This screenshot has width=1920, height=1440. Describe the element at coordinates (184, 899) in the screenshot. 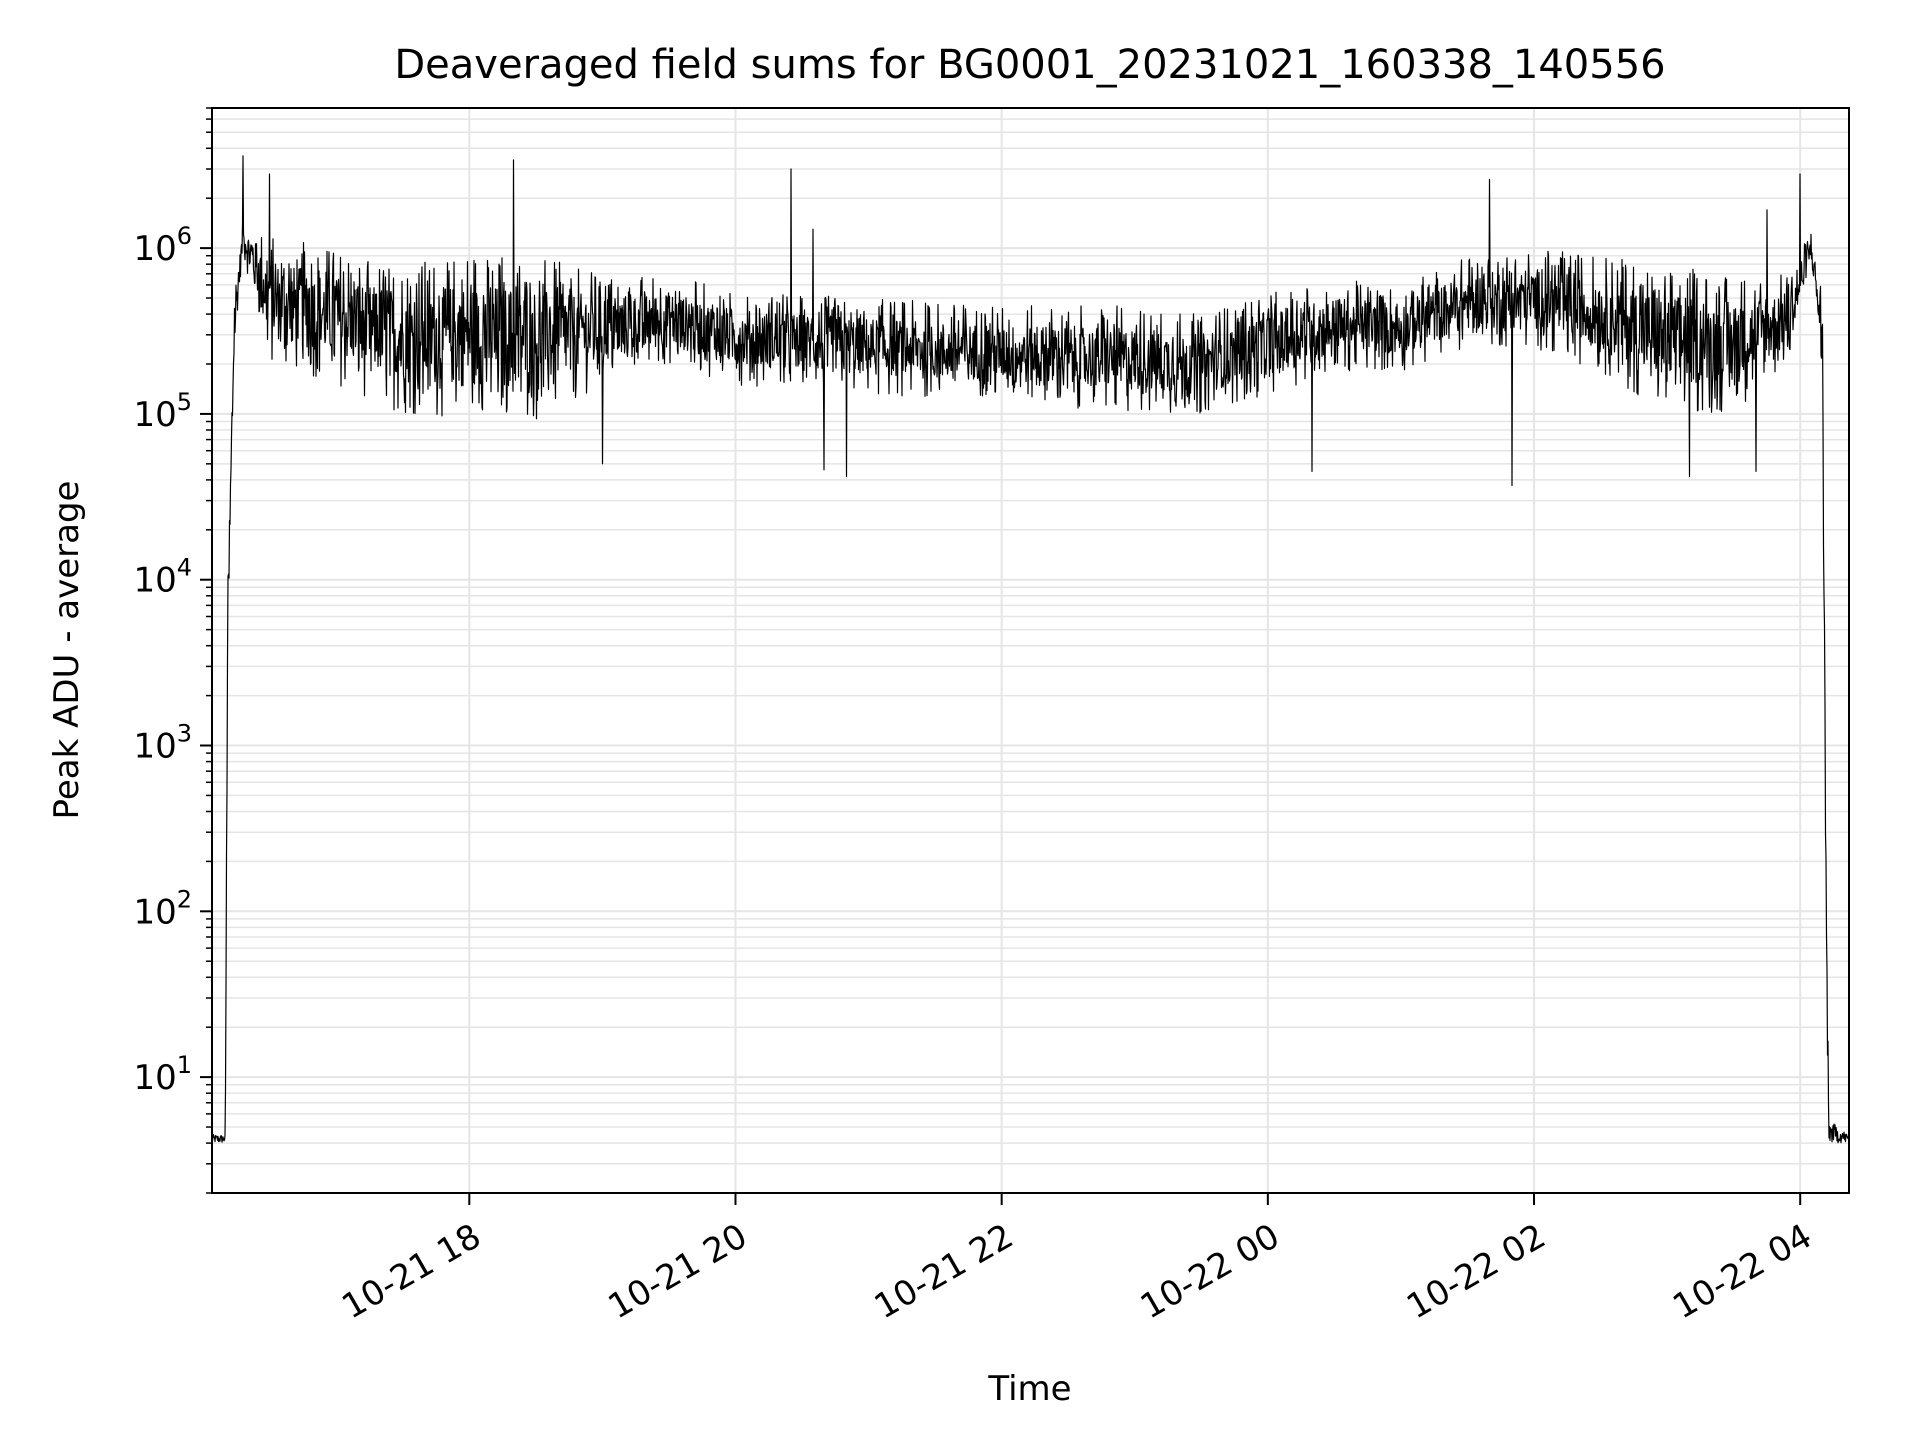

I see `y-tick-label-exponent: 2` at that location.